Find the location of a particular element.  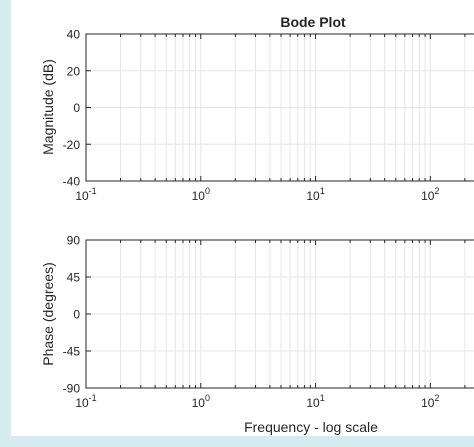

y-tick-label: -40 is located at coordinates (72, 182).